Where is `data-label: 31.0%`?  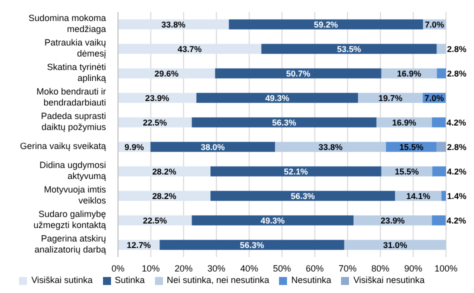 data-label: 31.0% is located at coordinates (395, 245).